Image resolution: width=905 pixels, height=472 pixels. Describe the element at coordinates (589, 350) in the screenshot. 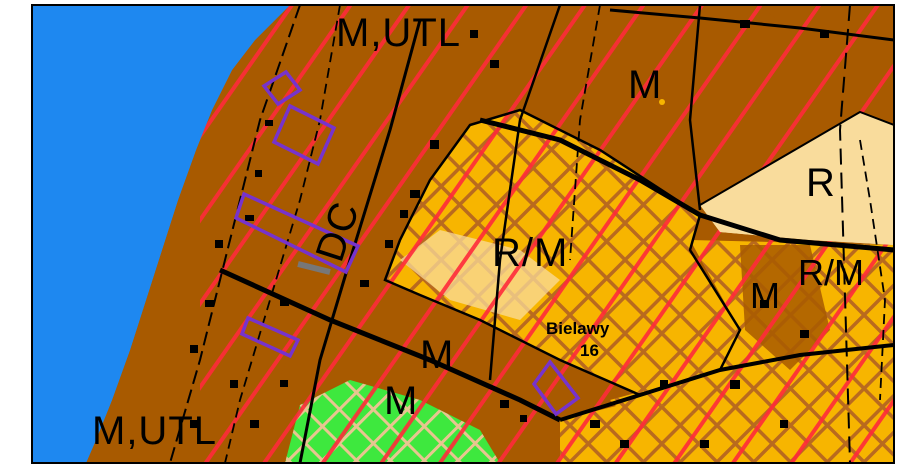

I see `place-number-label: 16` at that location.